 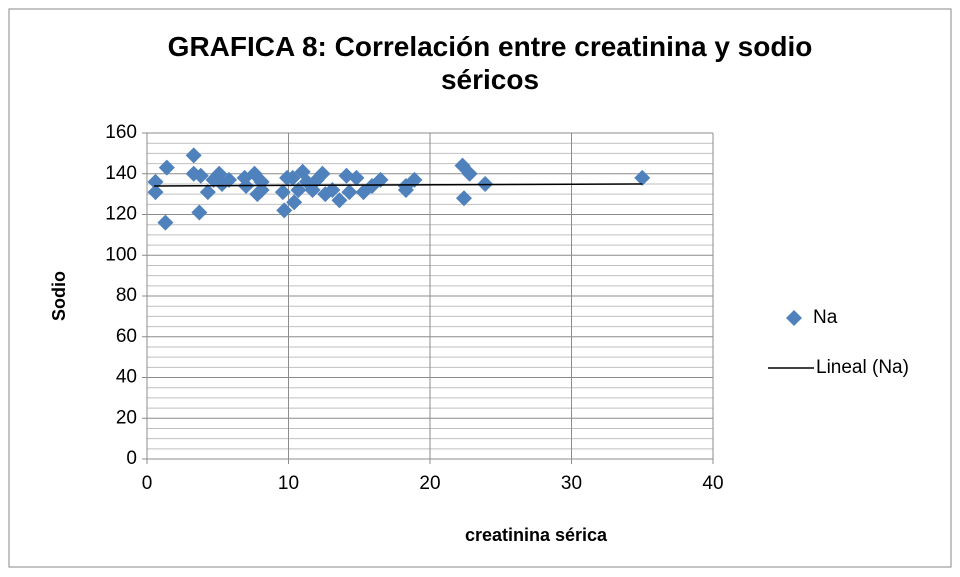 What do you see at coordinates (794, 318) in the screenshot?
I see `legend-marker` at bounding box center [794, 318].